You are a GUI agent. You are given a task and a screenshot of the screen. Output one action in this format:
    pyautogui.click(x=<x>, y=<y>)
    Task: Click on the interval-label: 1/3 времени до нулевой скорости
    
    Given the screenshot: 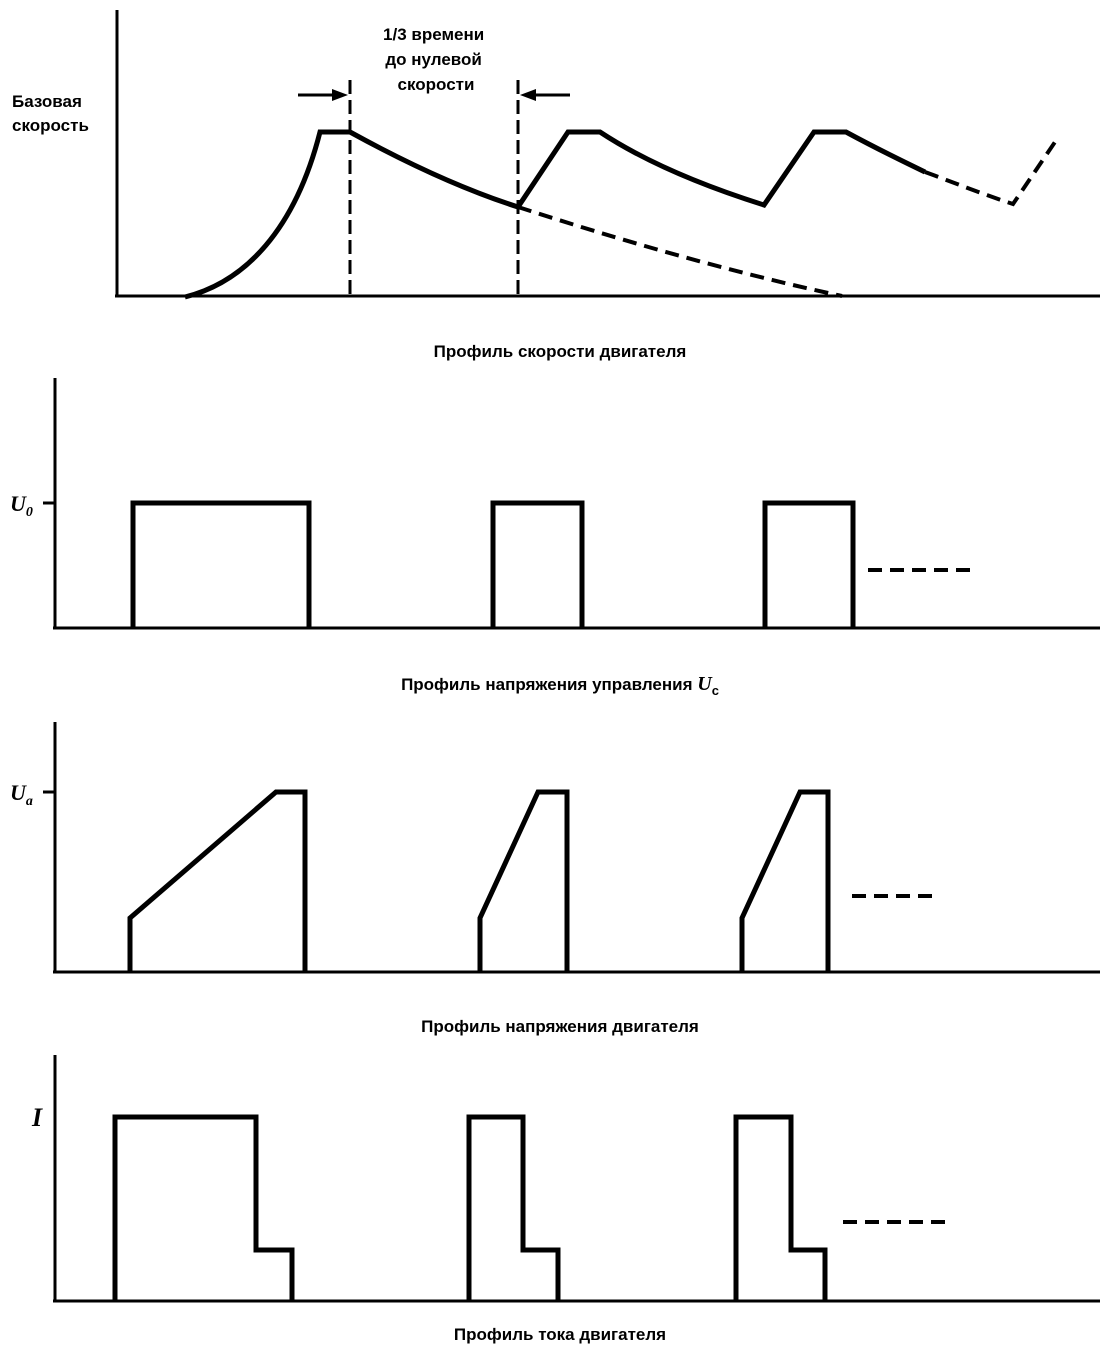 What is the action you would take?
    pyautogui.click(x=436, y=59)
    